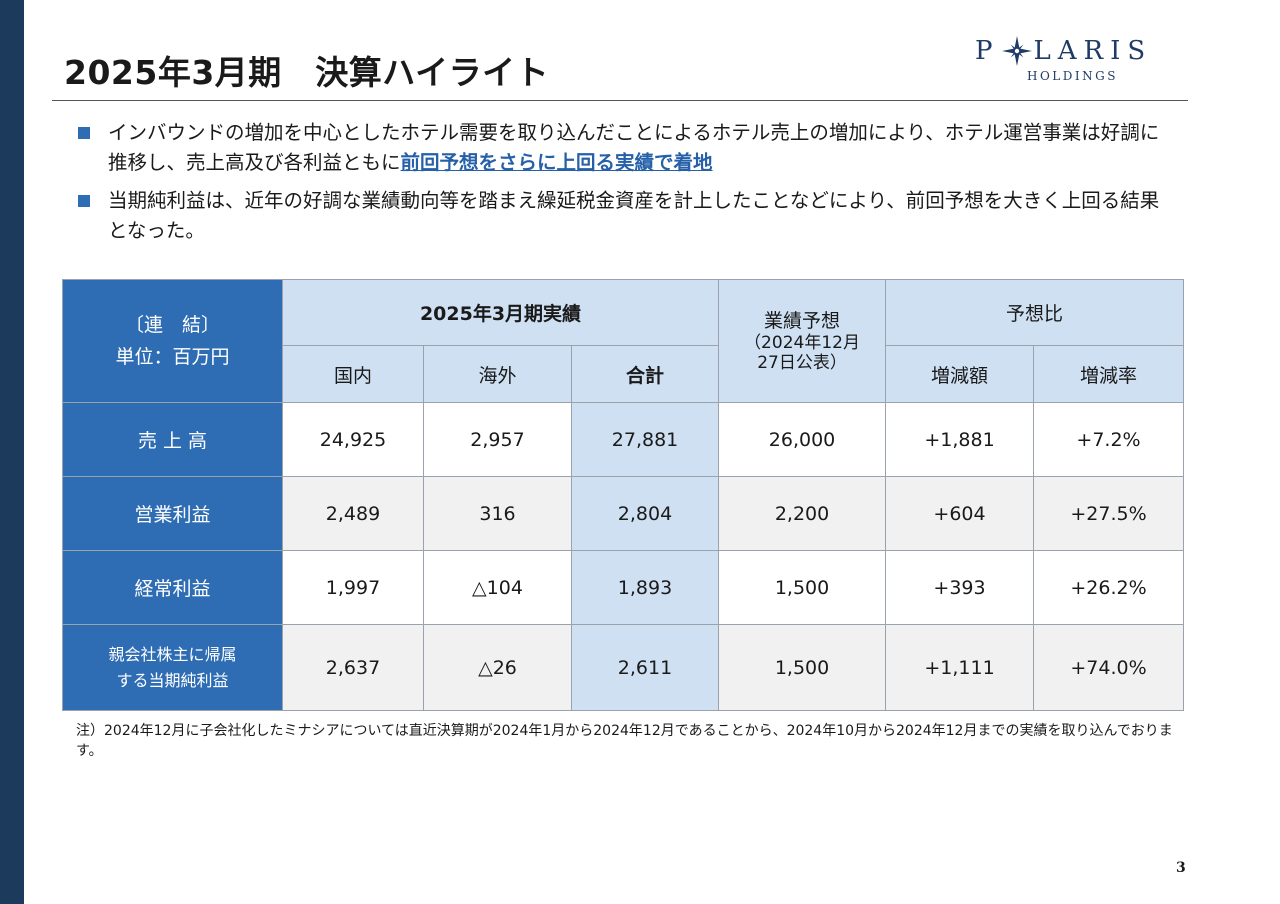  Describe the element at coordinates (353, 439) in the screenshot. I see `cell-domestic: 24,925` at that location.